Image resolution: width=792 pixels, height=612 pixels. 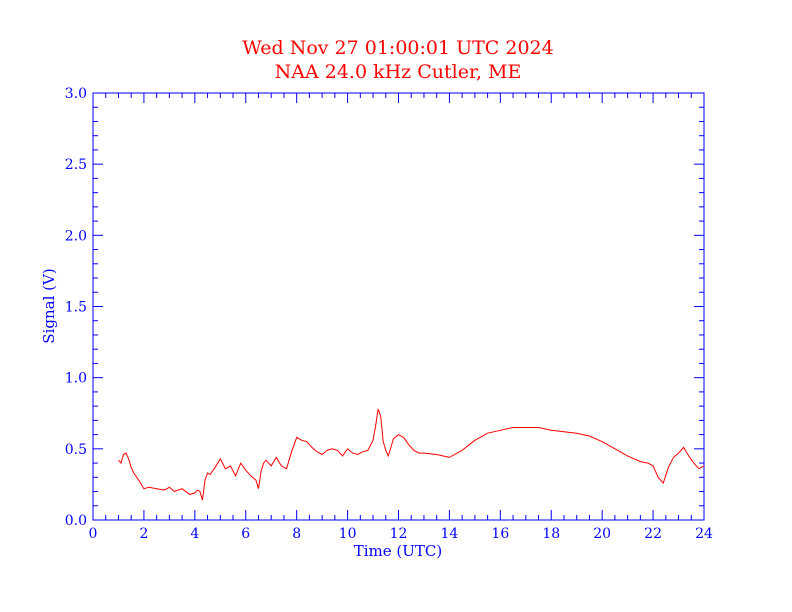 I want to click on y-tick-label: 1.0, so click(x=76, y=379).